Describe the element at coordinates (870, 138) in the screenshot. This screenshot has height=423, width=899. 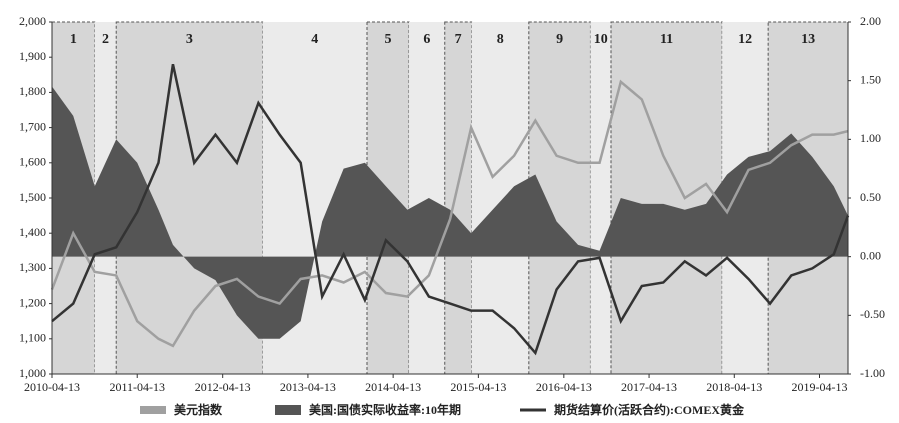
I see `y2-tick-label: 1.00` at that location.